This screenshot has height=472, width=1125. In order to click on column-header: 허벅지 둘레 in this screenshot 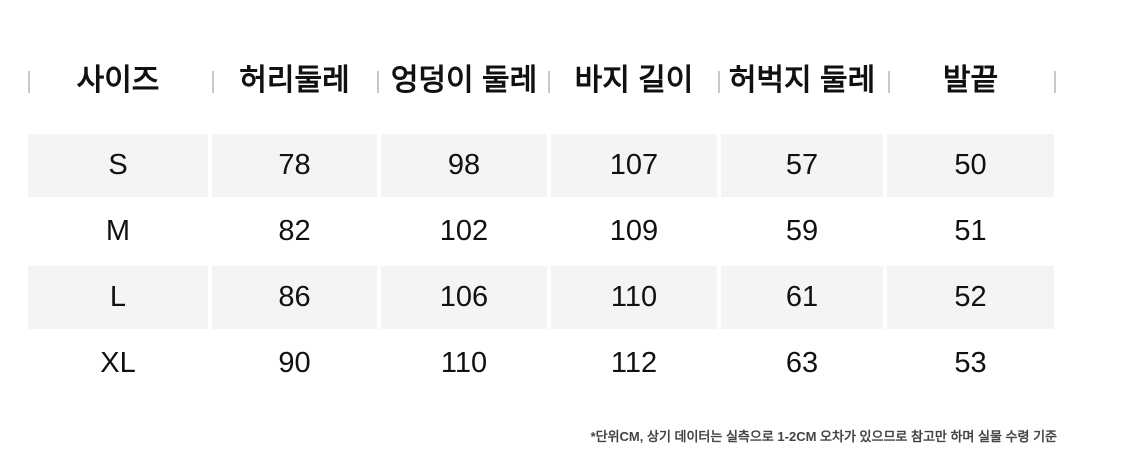, I will do `click(802, 80)`.